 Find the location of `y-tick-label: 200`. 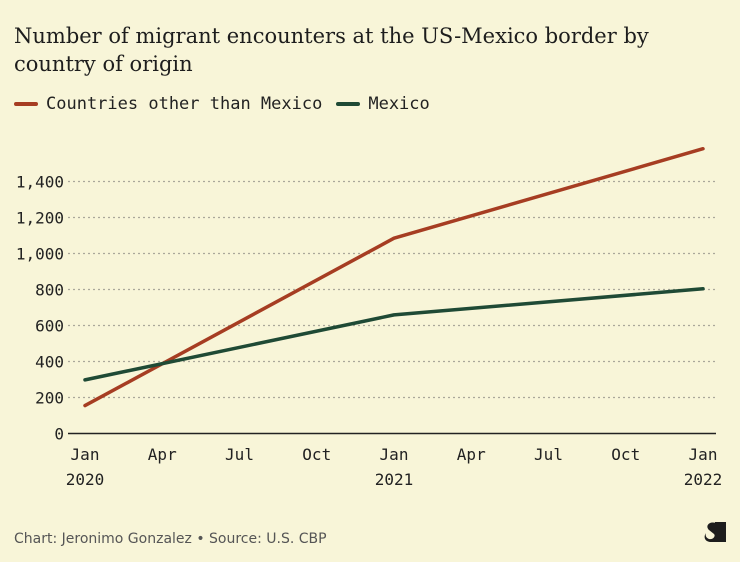

y-tick-label: 200 is located at coordinates (49, 398).